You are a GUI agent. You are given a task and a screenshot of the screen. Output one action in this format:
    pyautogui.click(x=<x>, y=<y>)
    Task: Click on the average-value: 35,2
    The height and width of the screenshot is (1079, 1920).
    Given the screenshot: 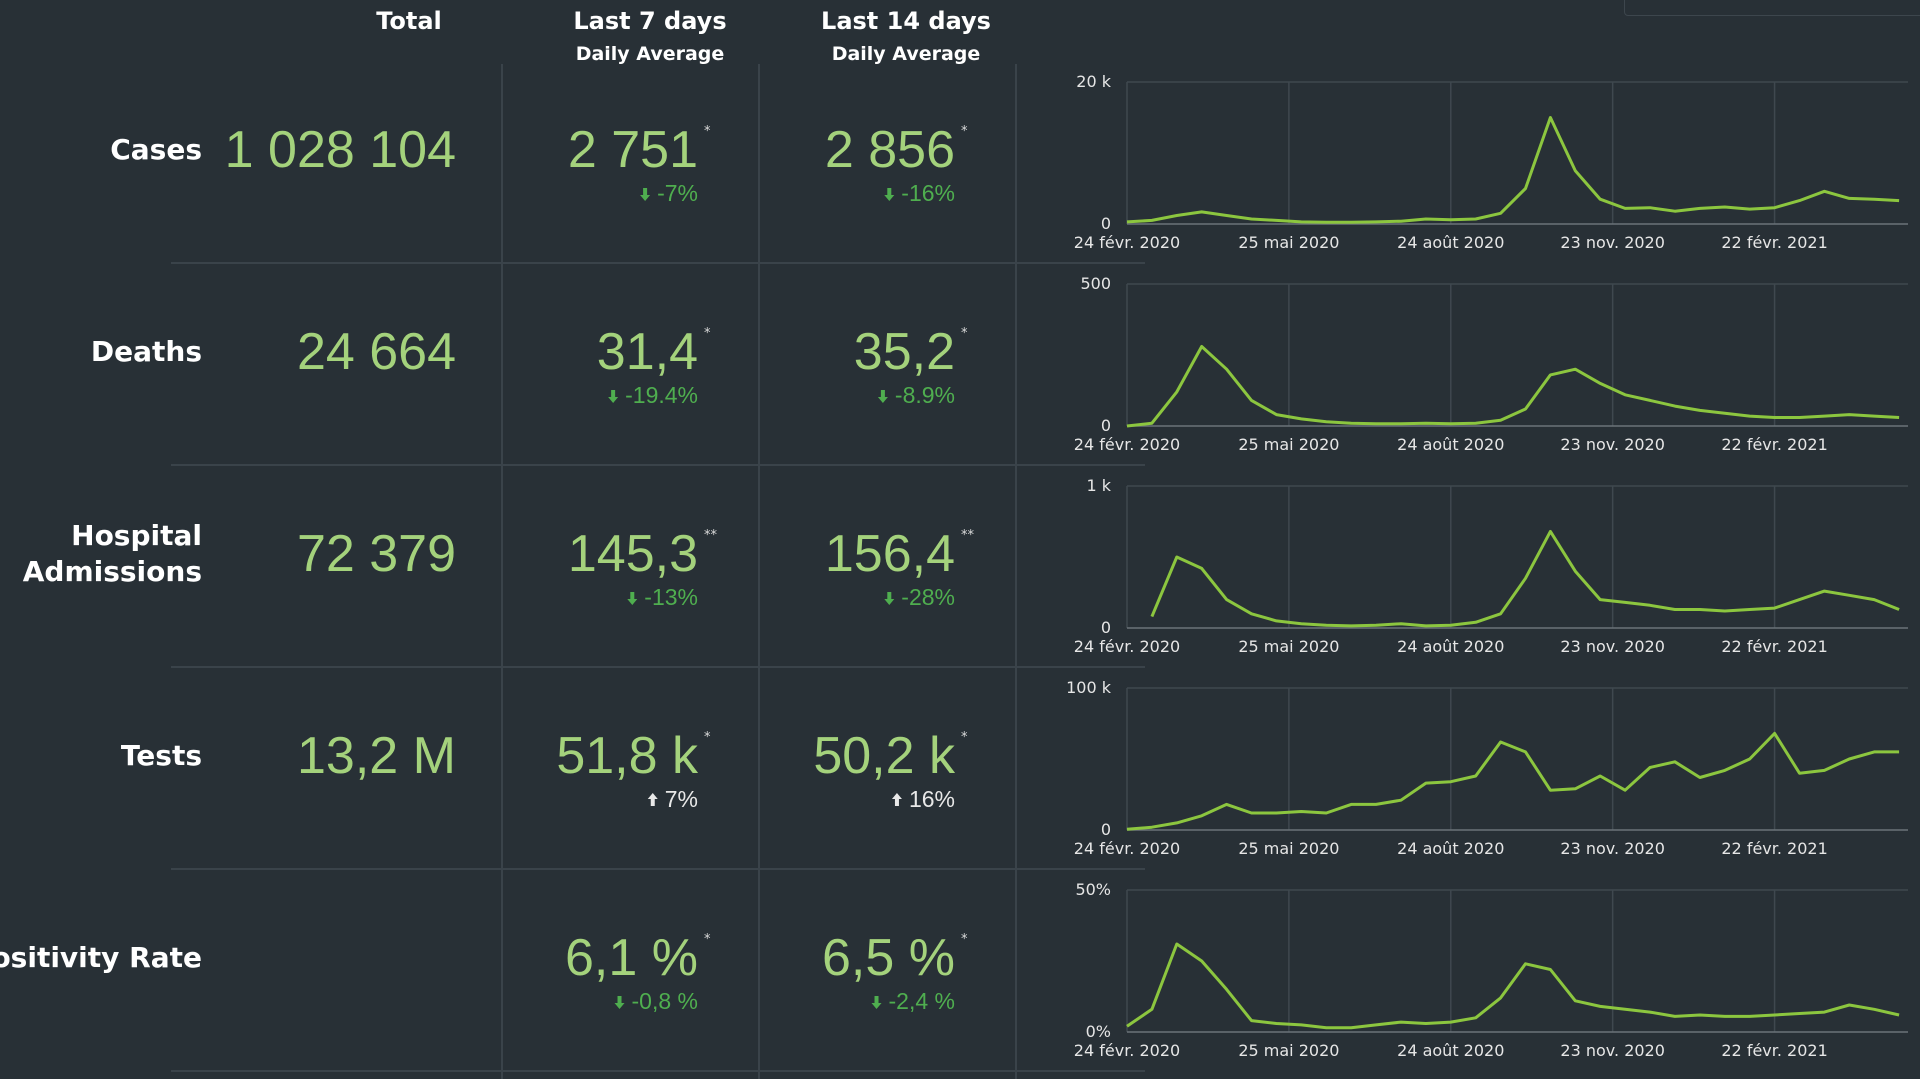 What is the action you would take?
    pyautogui.click(x=904, y=352)
    